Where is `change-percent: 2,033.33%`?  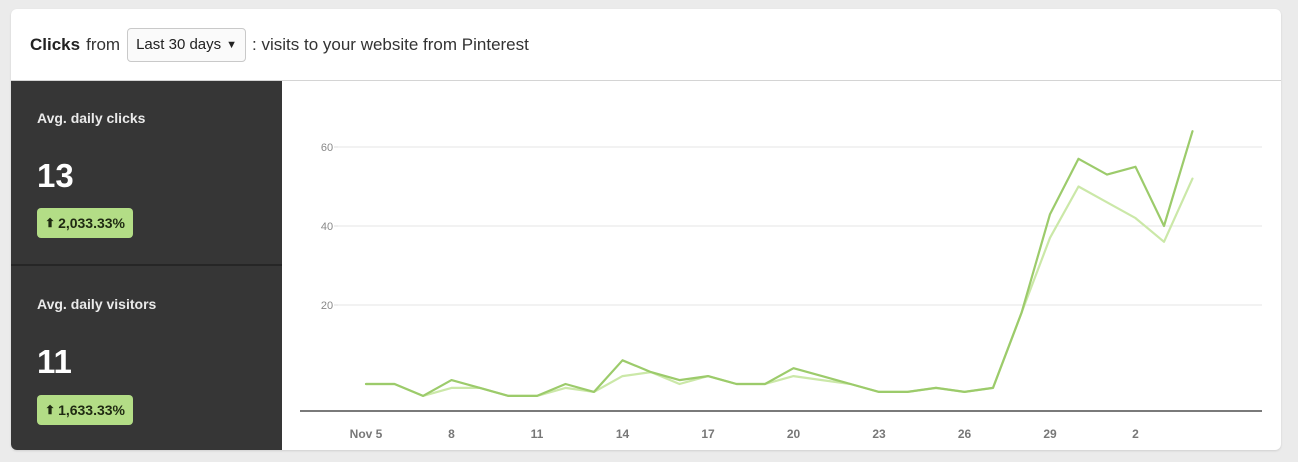
change-percent: 2,033.33% is located at coordinates (92, 223).